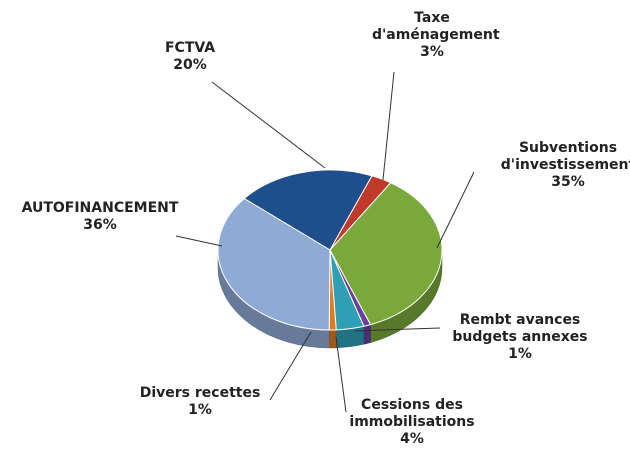  I want to click on slice-name: FCTVA, so click(190, 48).